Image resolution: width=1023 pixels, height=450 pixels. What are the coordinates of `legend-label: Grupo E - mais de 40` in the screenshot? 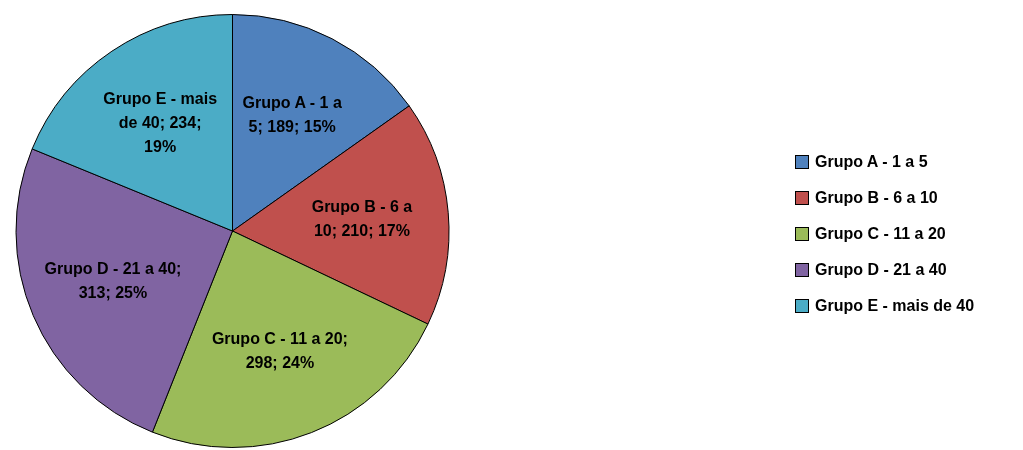 It's located at (895, 306).